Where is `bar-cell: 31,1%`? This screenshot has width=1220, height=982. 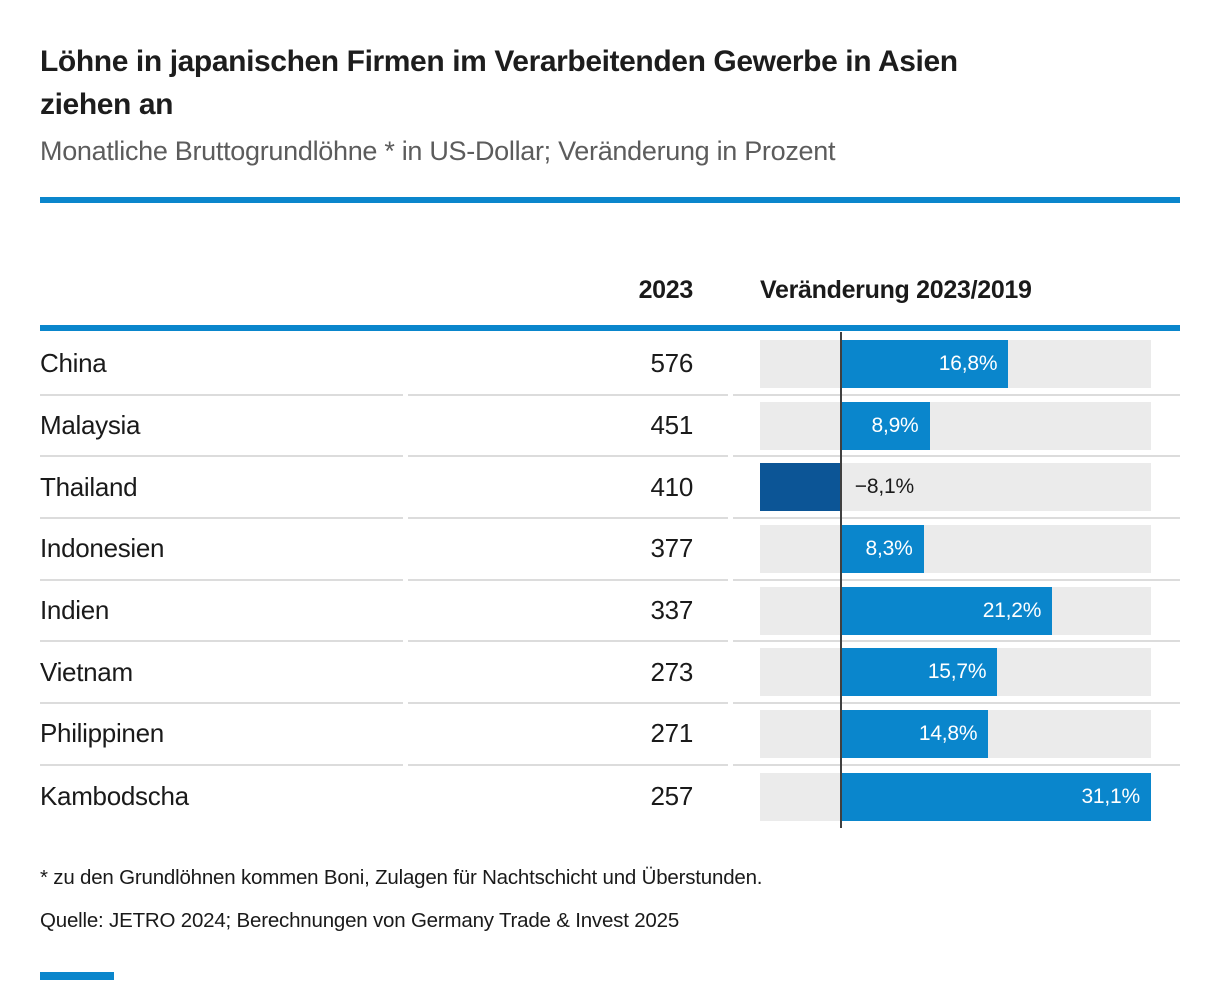
bar-cell: 31,1% is located at coordinates (956, 797).